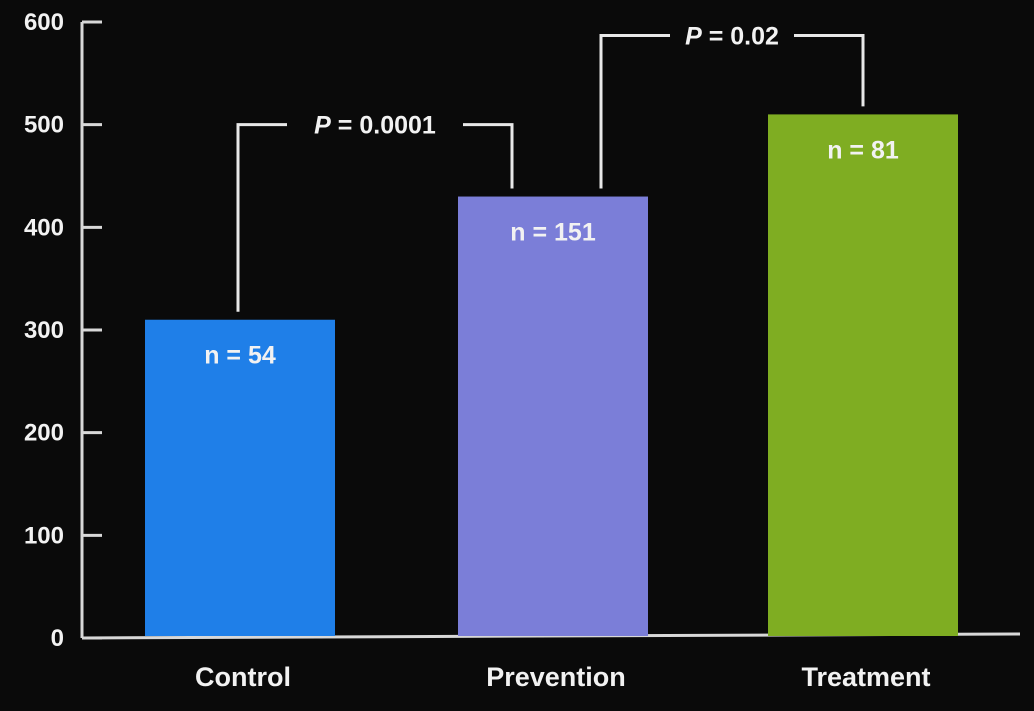  Describe the element at coordinates (44, 535) in the screenshot. I see `y-tick-label: 100` at that location.